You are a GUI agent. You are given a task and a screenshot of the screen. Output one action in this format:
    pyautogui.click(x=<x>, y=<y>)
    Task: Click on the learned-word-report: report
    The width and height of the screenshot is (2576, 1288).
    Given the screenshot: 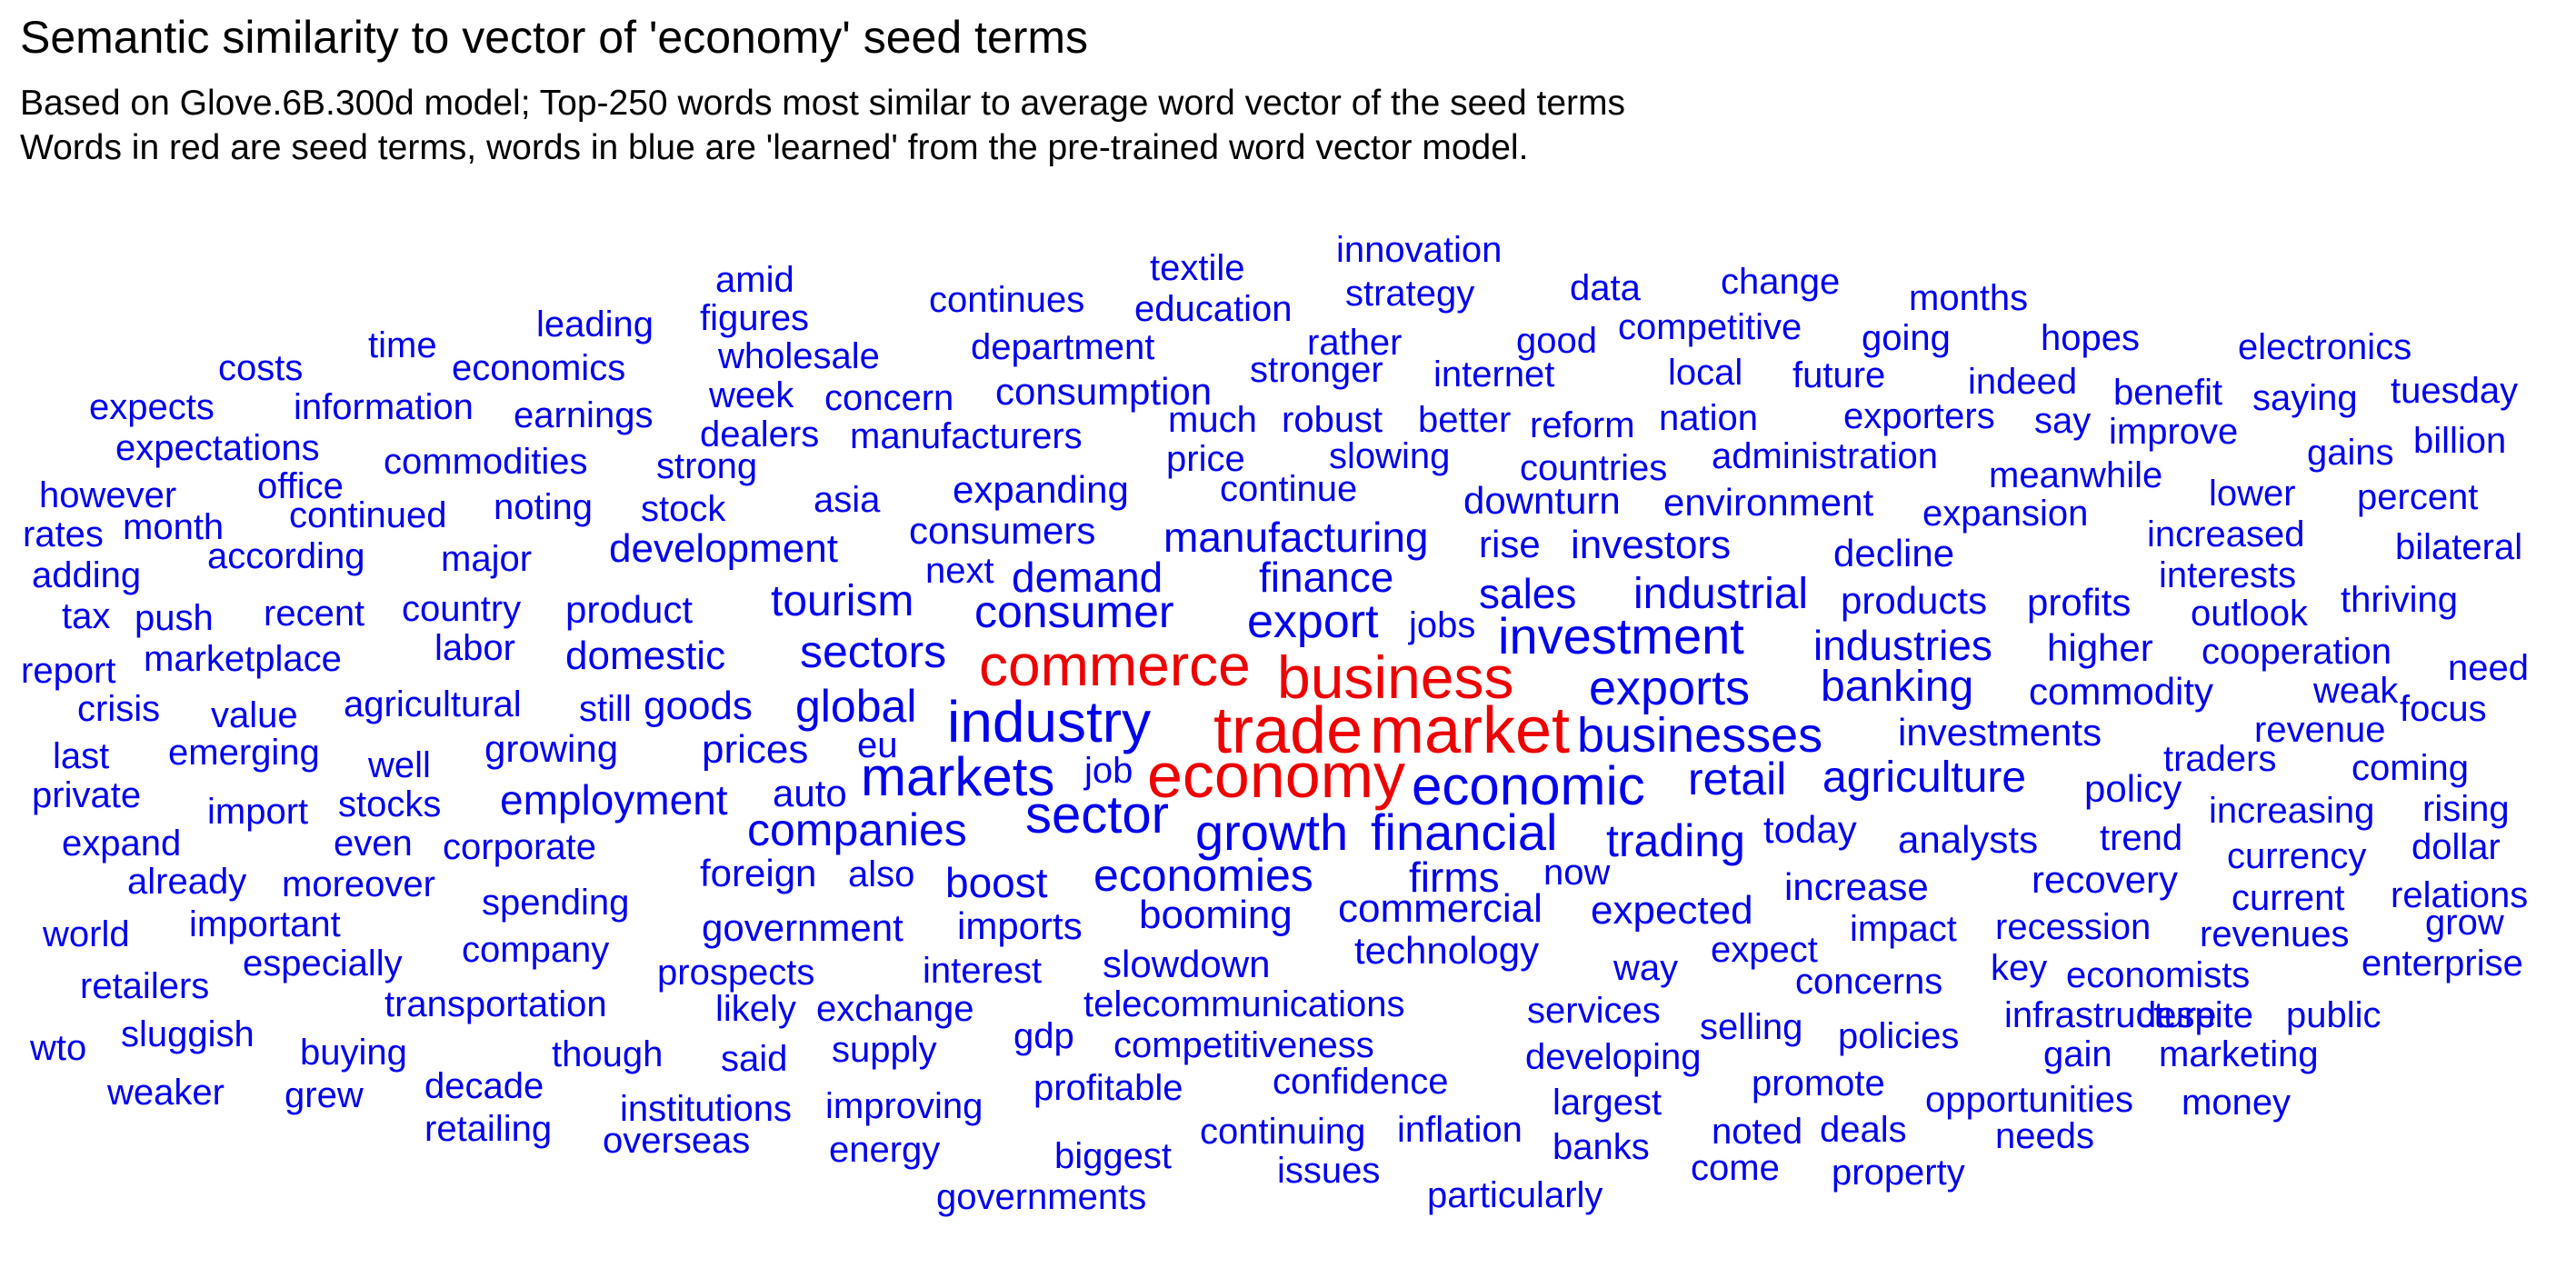 What is the action you would take?
    pyautogui.click(x=68, y=671)
    